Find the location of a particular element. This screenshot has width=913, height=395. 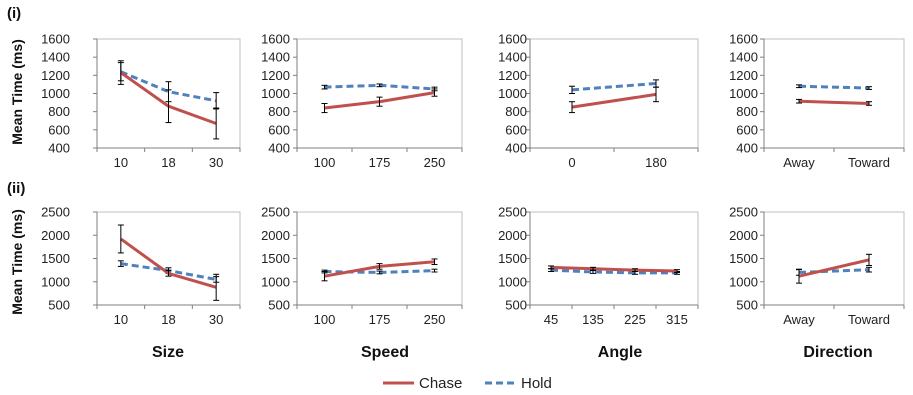

panel-i-angle: 400 600 800 1000 1200 1400 1600 0 180 is located at coordinates (598, 101).